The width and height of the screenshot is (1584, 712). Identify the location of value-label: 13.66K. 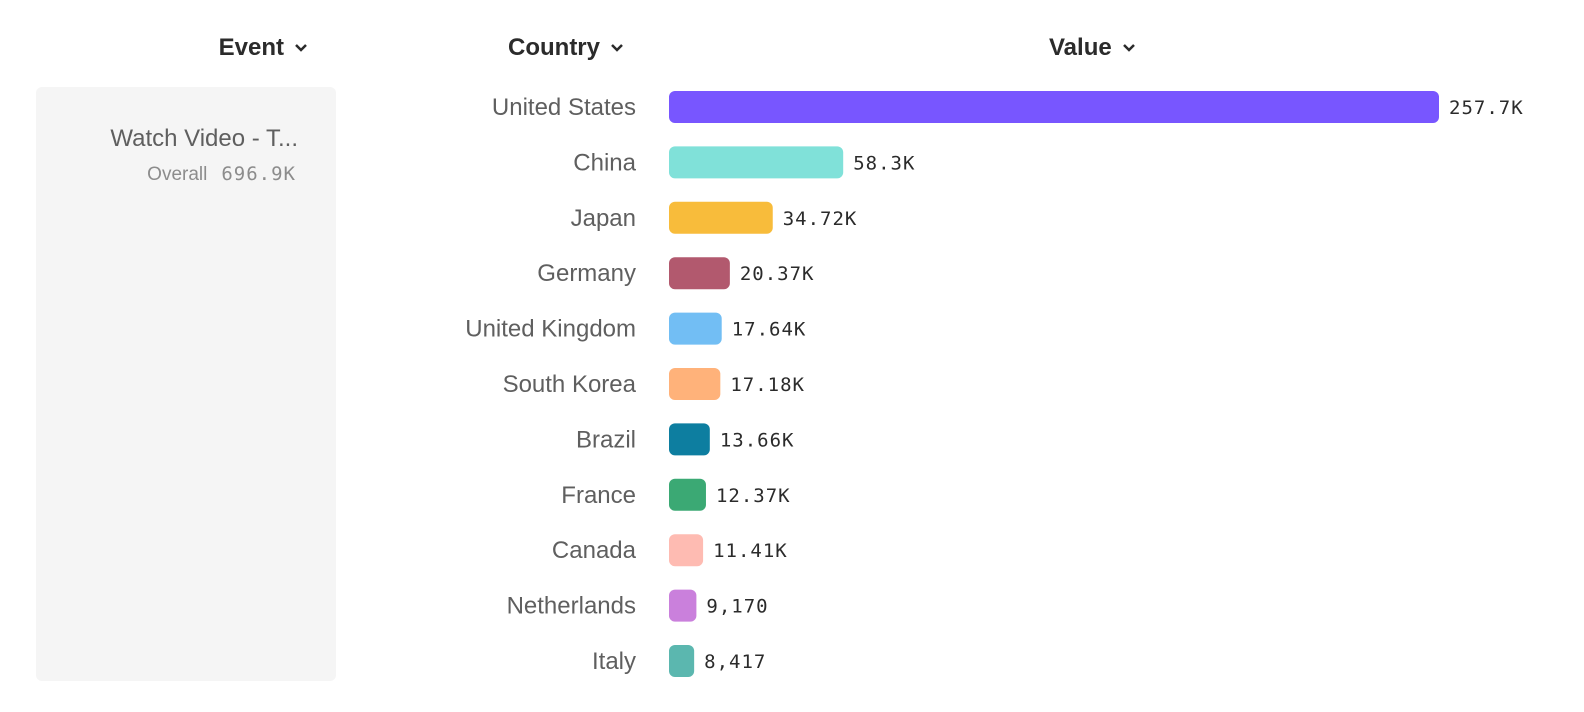
(757, 440).